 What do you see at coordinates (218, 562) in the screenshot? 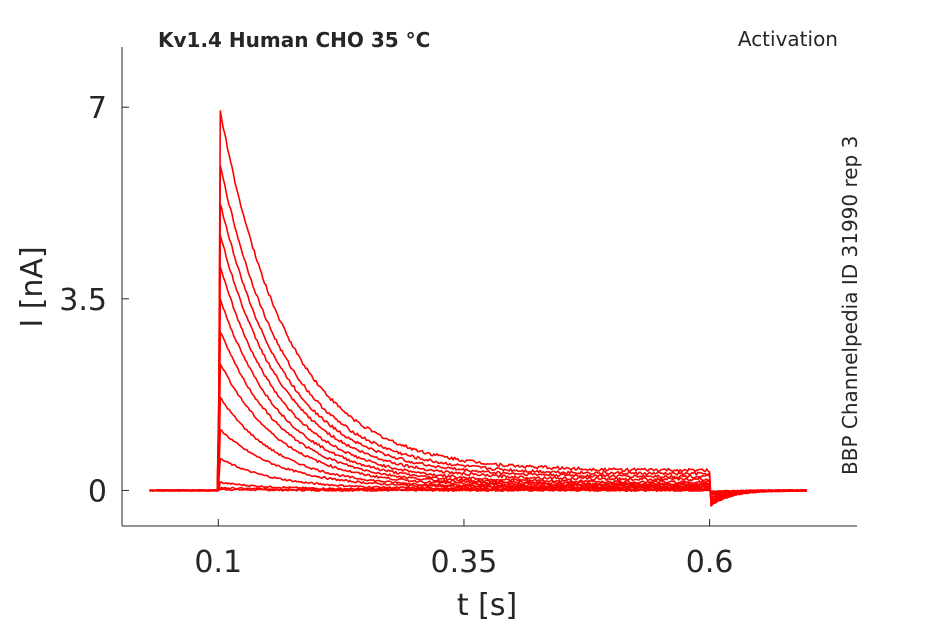
I see `x-tick-label: 0.1` at bounding box center [218, 562].